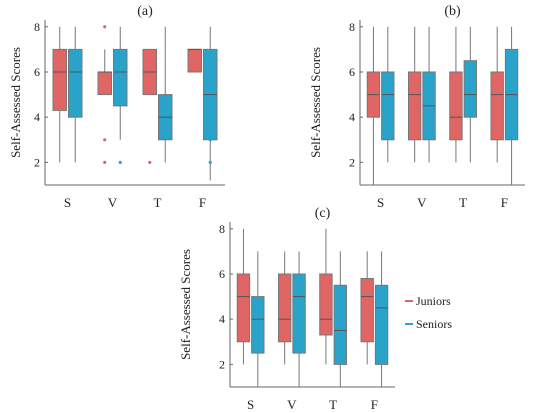  I want to click on legend-swatch-juniors, so click(409, 301).